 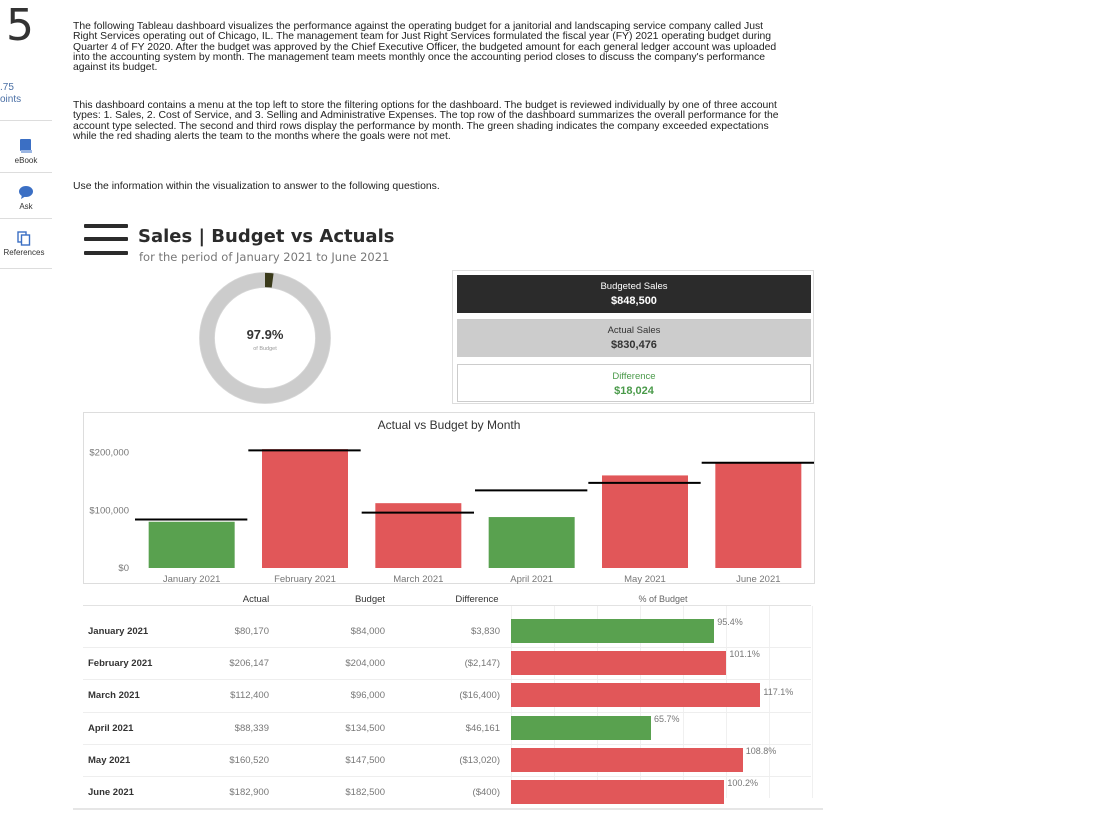 What do you see at coordinates (26, 160) in the screenshot?
I see `ebook-label: eBook` at bounding box center [26, 160].